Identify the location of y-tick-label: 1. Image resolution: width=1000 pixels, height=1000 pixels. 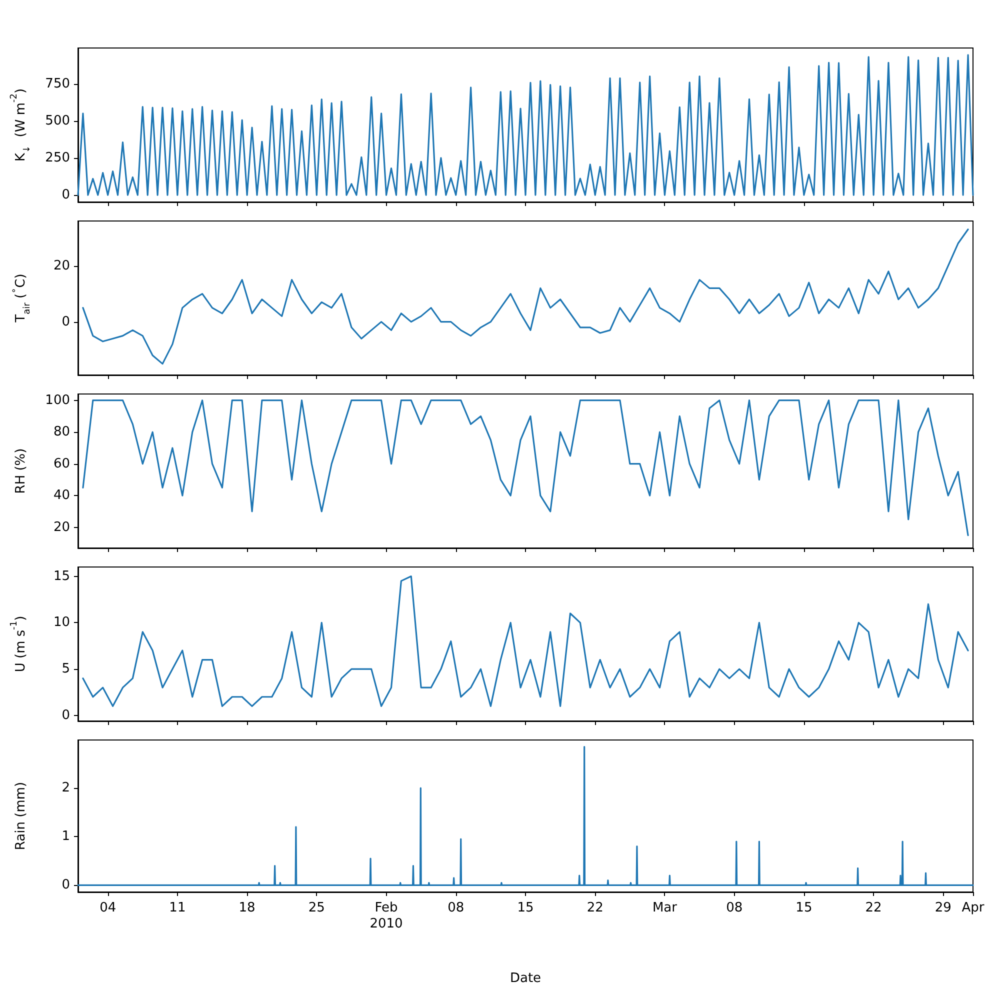
(66, 836).